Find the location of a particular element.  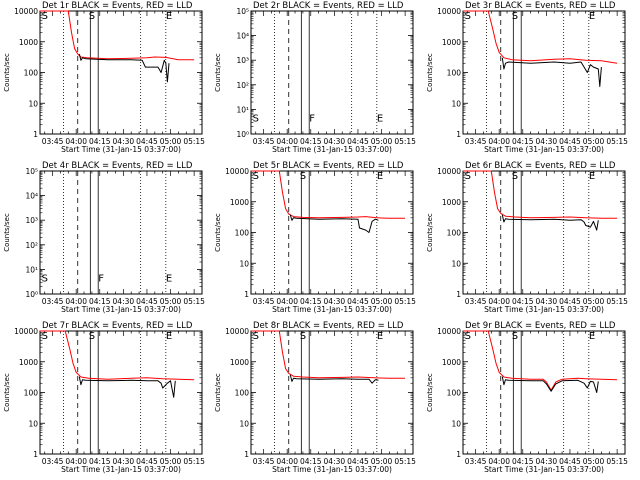

y-tick-label: 10³ is located at coordinates (242, 60).